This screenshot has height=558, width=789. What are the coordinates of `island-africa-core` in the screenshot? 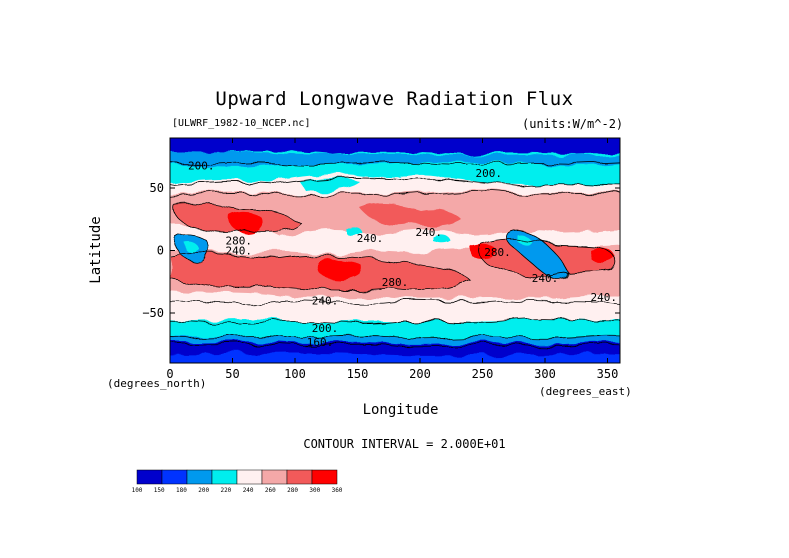 It's located at (192, 247).